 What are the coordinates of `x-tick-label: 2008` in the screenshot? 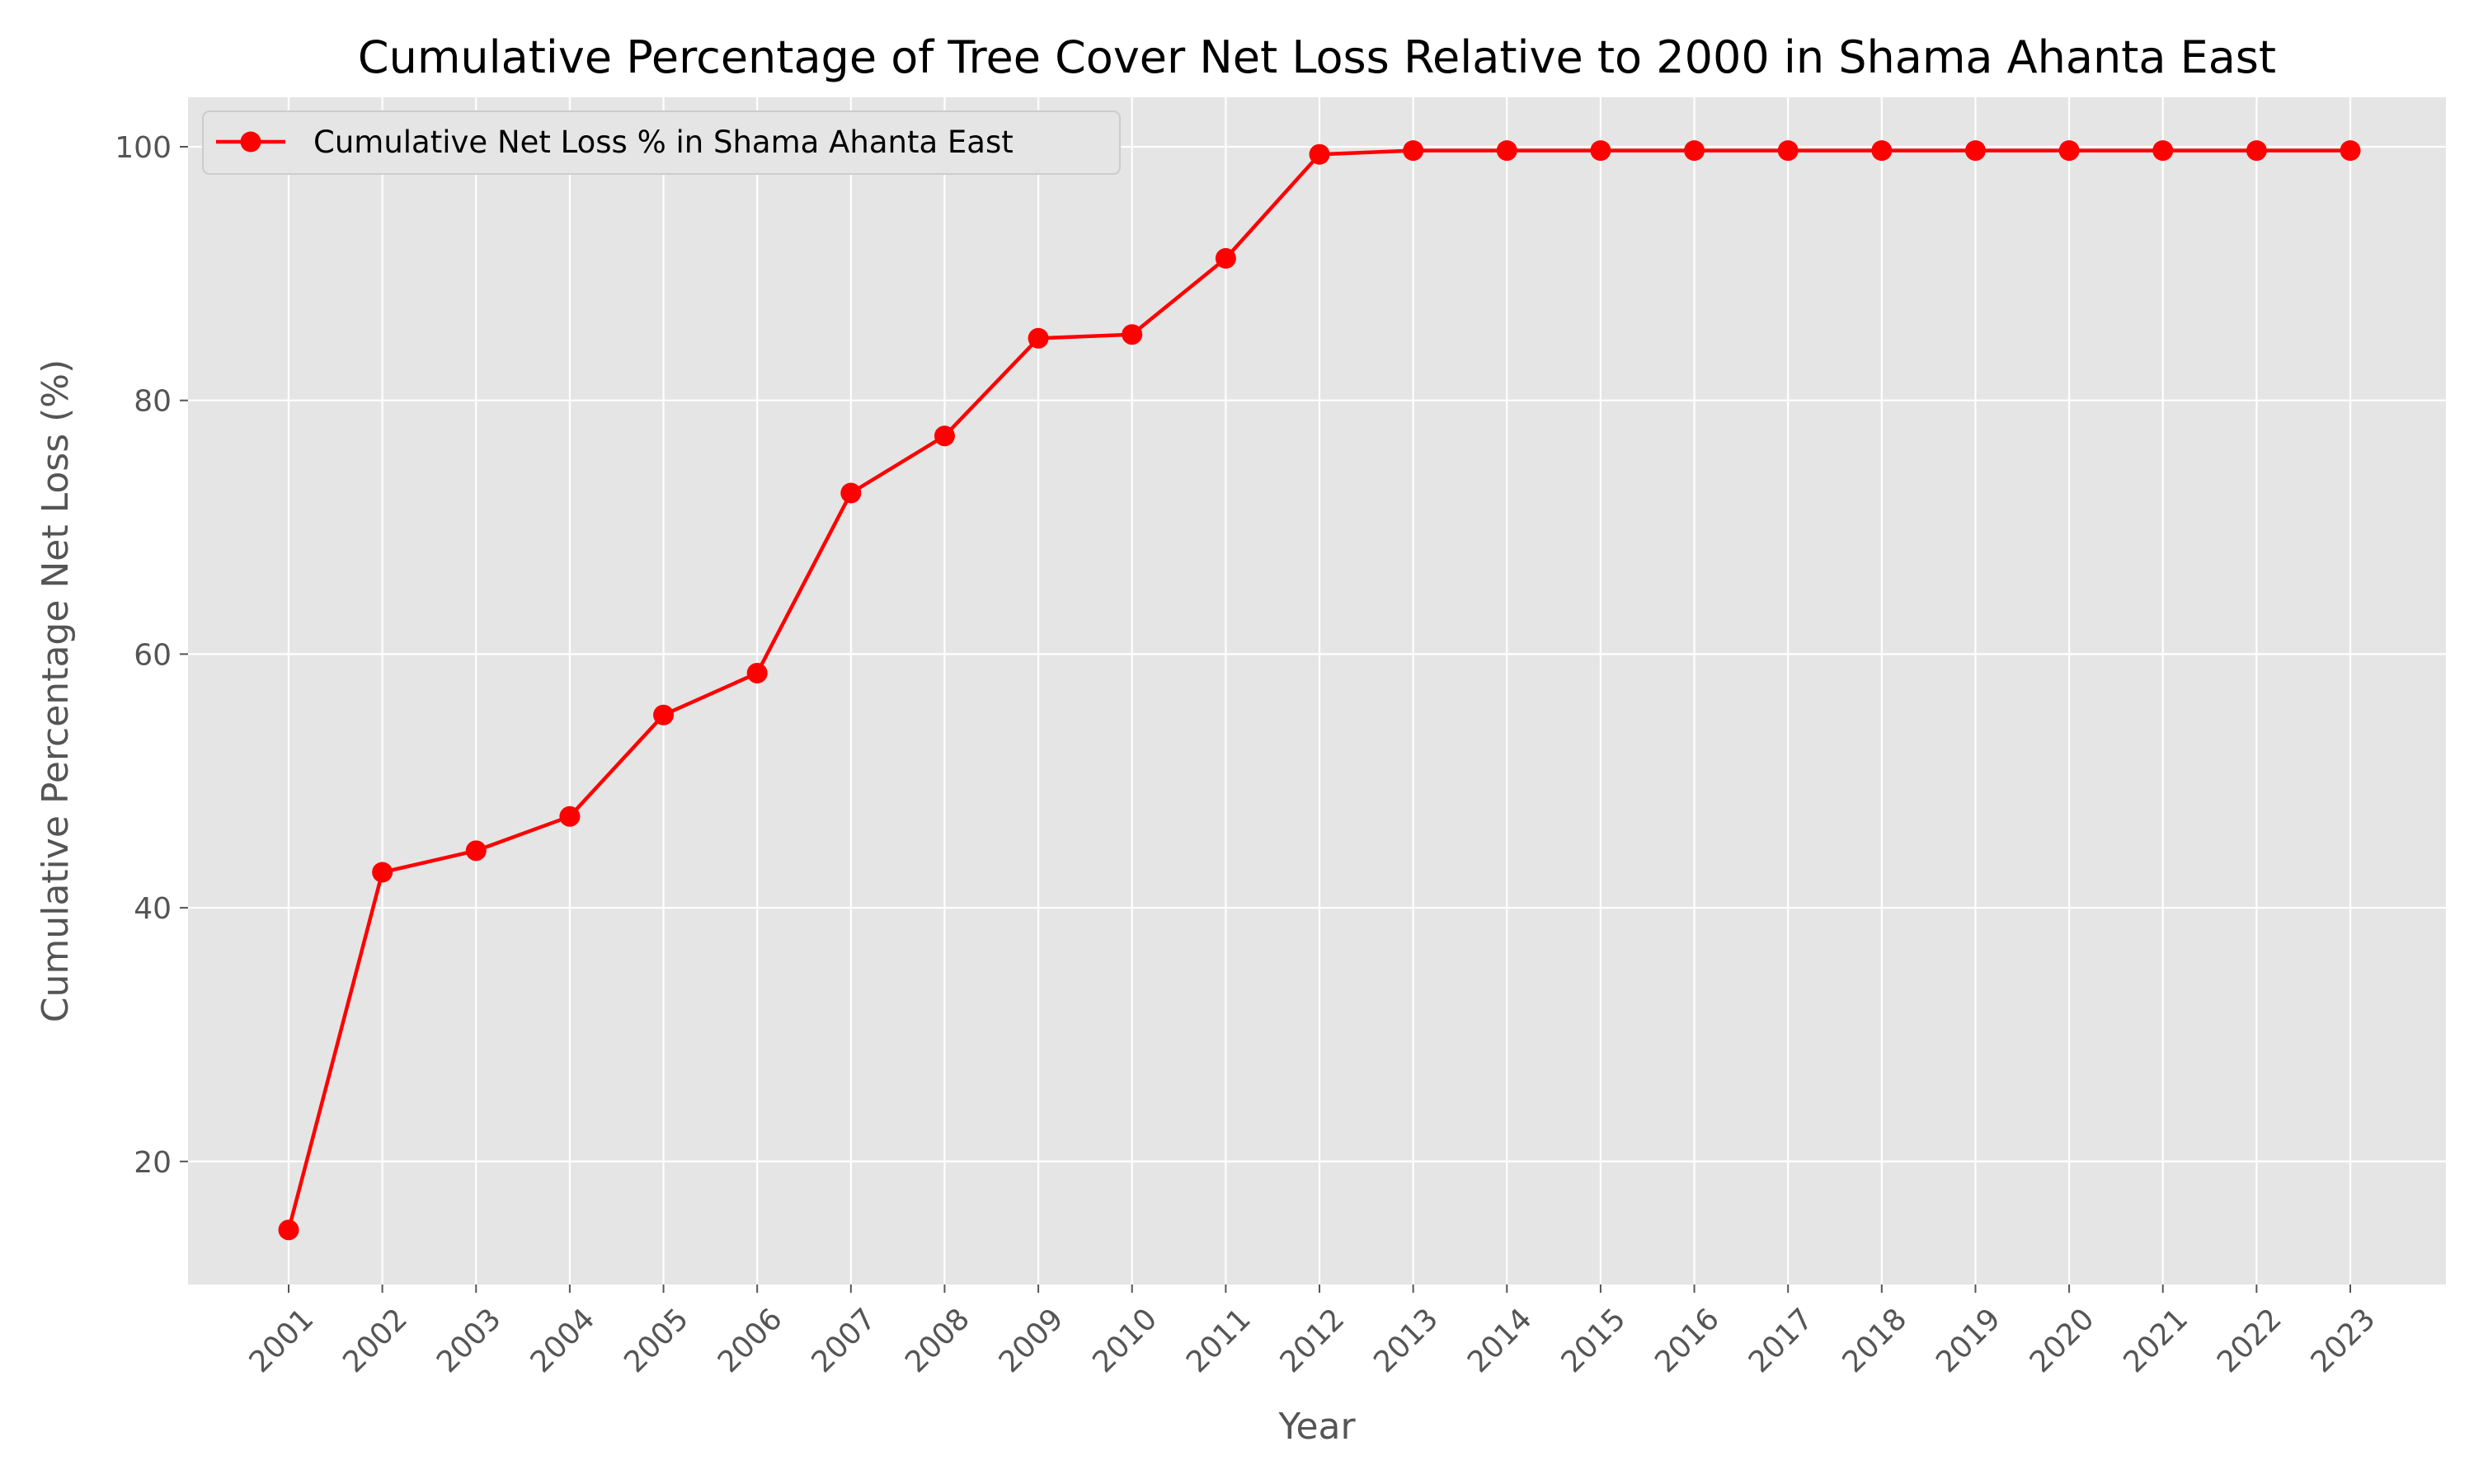 It's located at (937, 1340).